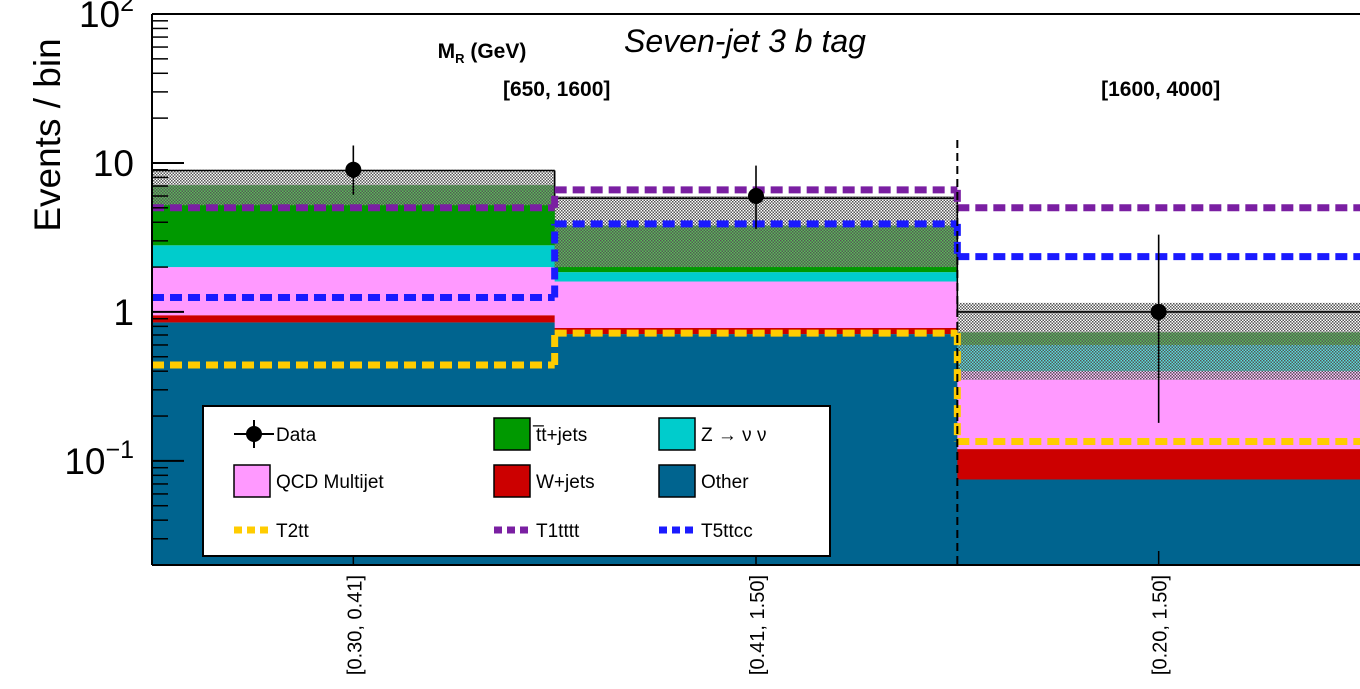  What do you see at coordinates (123, 312) in the screenshot?
I see `y-tick-label-1: 1` at bounding box center [123, 312].